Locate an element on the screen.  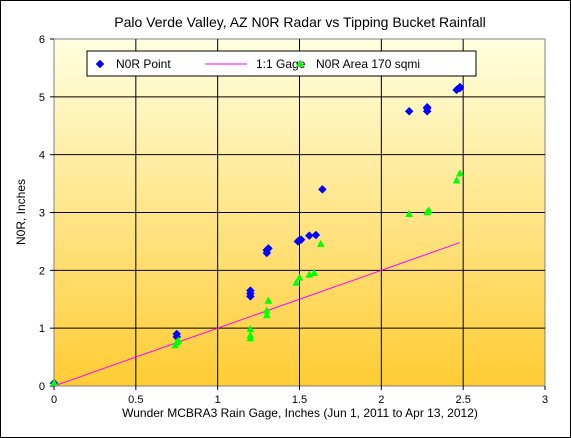
y-tick-label: 1 is located at coordinates (42, 329).